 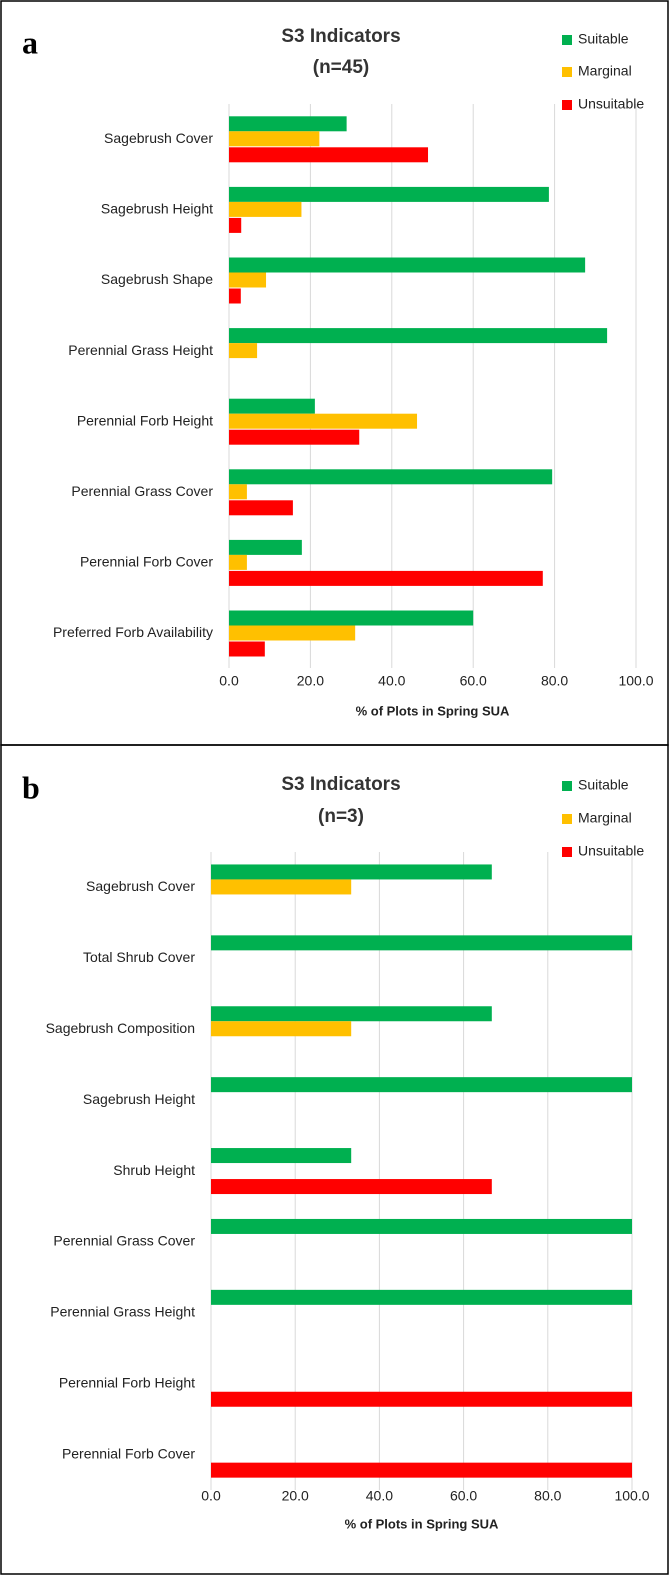 I want to click on chart-subtitle: (n=3), so click(x=341, y=816).